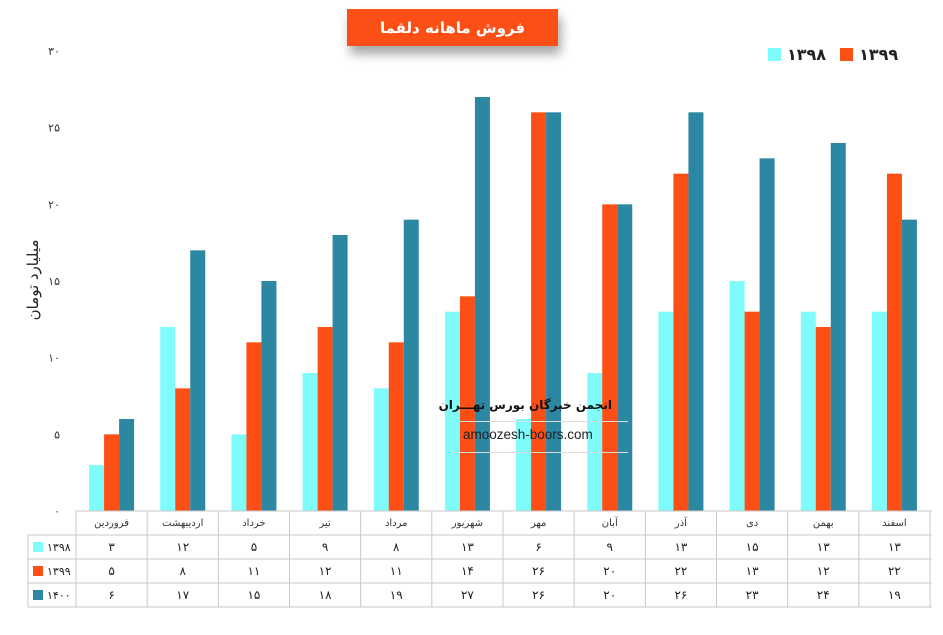  What do you see at coordinates (57, 511) in the screenshot?
I see `y-tick-label: ۰` at bounding box center [57, 511].